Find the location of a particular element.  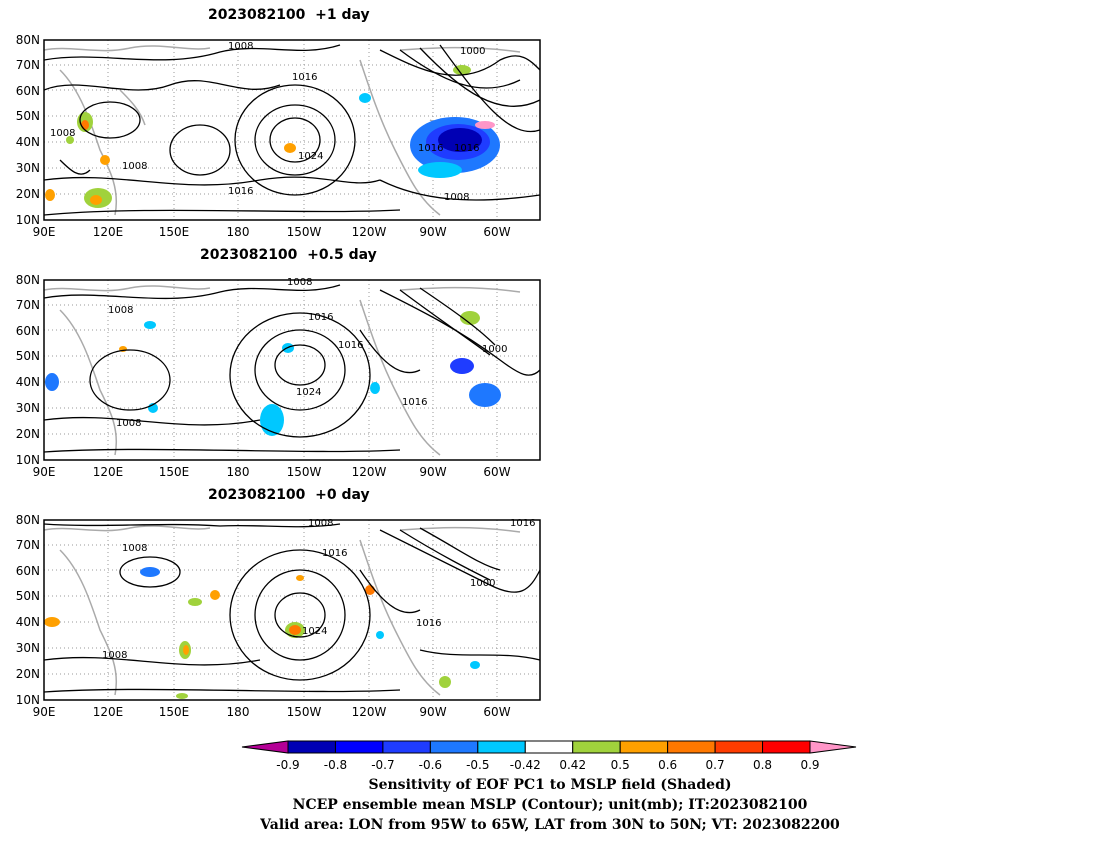

panel-3-lat-axis: 80N 70N 60N 50N 40N 30N 20N 10N is located at coordinates (28, 610).